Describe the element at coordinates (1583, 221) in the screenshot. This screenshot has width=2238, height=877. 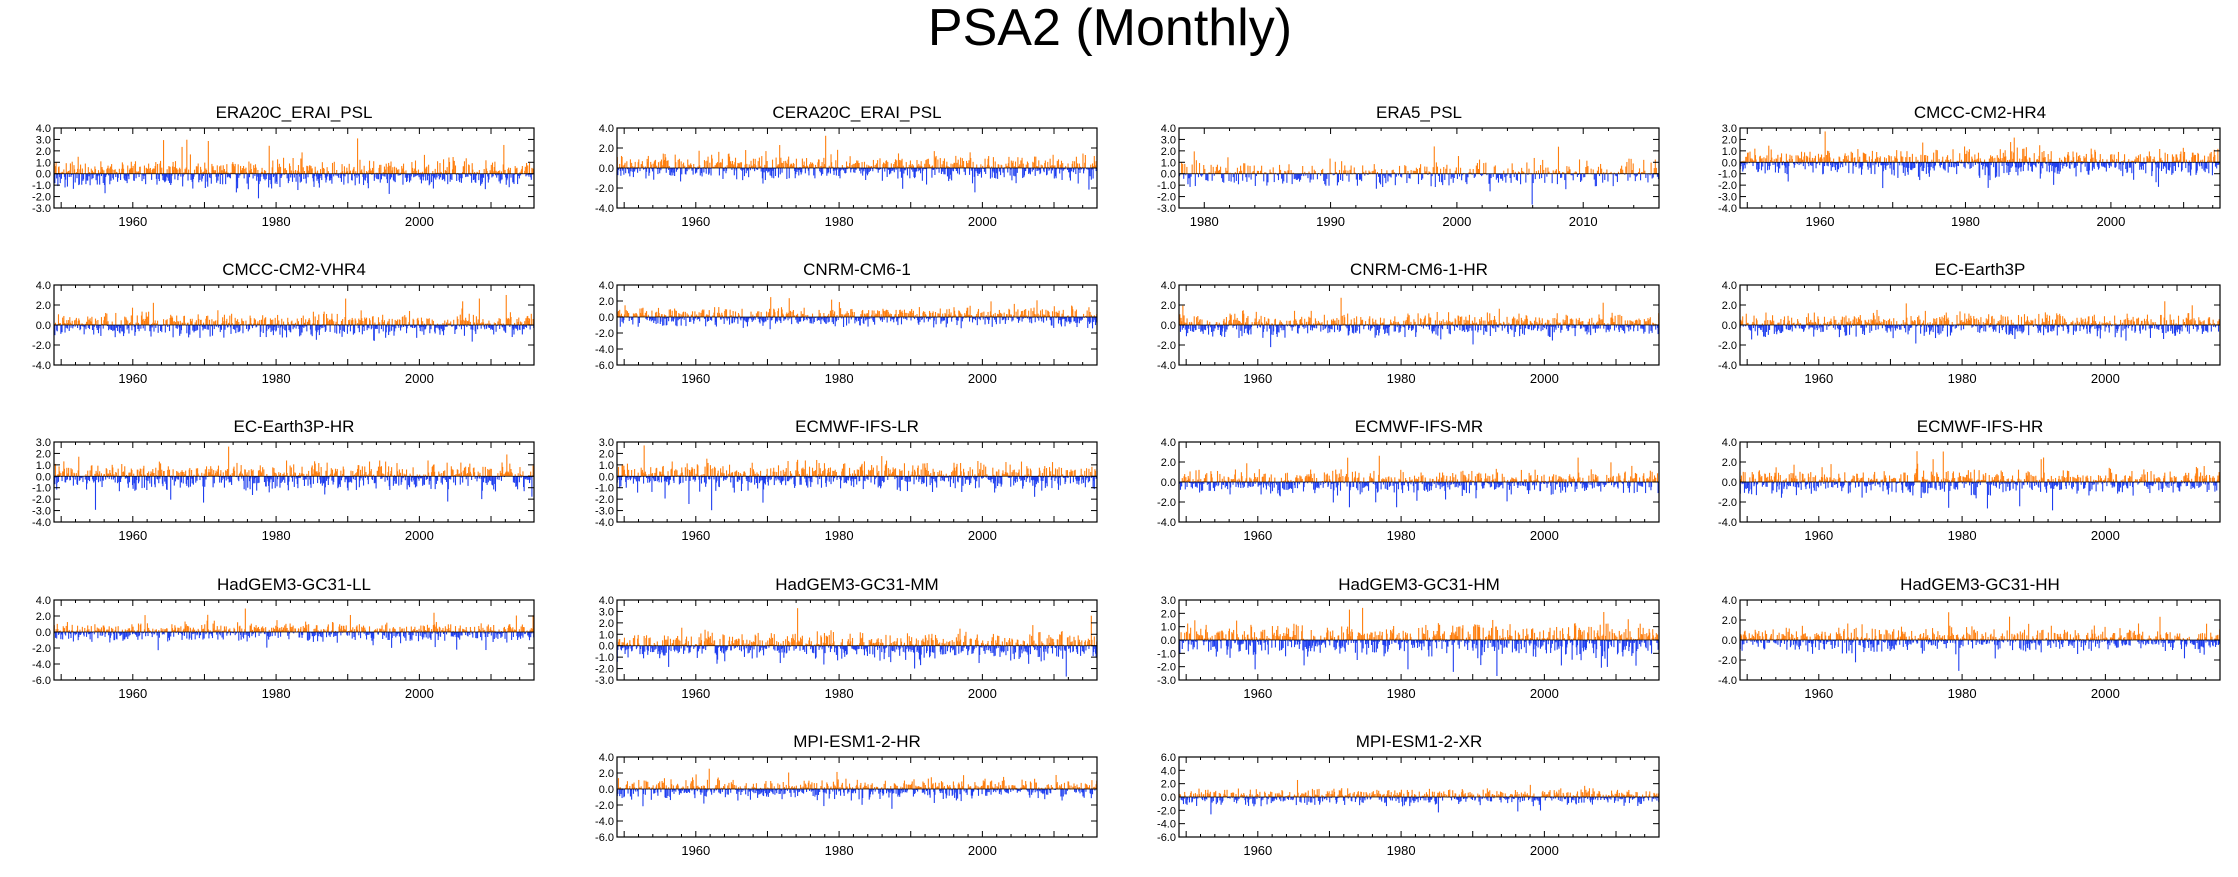
I see `x-tick-label: 2010` at that location.